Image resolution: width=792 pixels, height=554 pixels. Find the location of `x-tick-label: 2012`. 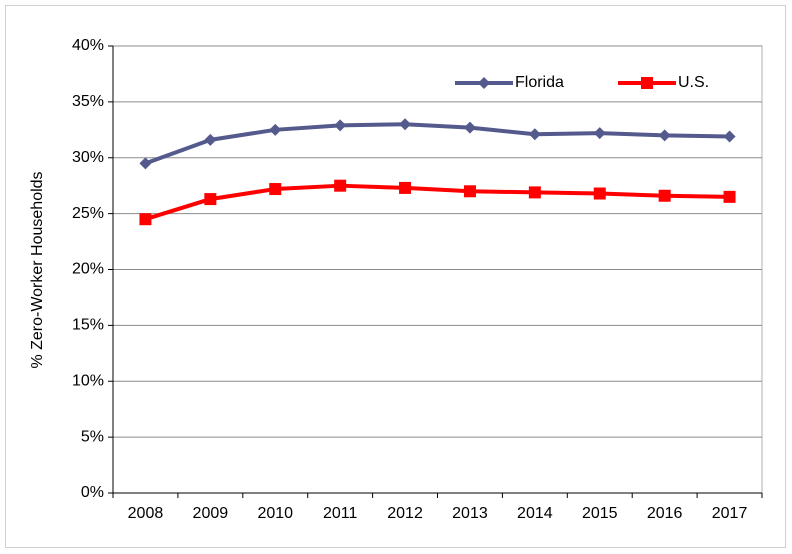

x-tick-label: 2012 is located at coordinates (405, 513).